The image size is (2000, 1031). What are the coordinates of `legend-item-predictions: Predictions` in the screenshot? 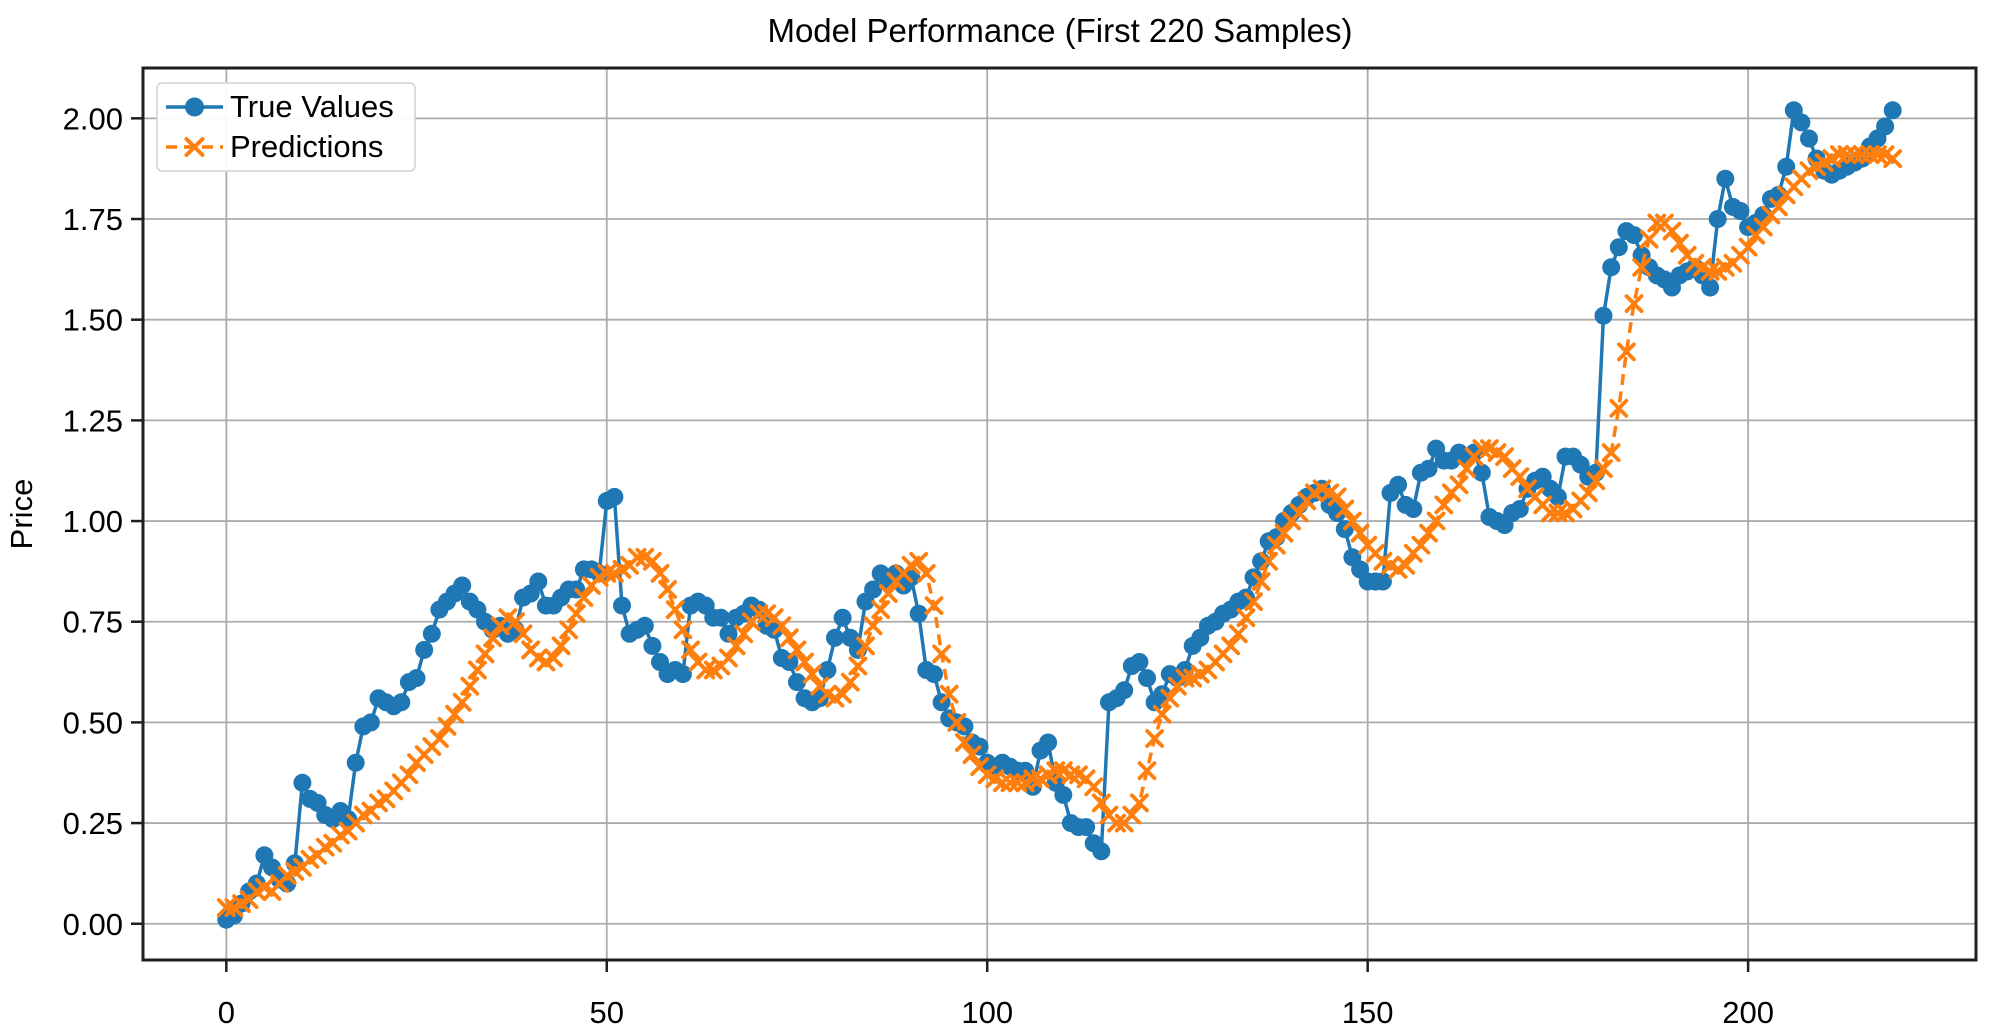 It's located at (274, 146).